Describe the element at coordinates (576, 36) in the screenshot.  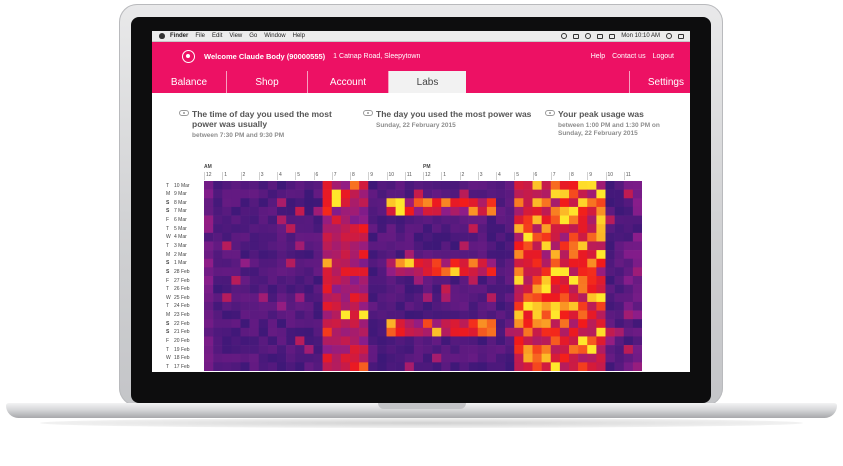
I see `bluetooth-icon` at that location.